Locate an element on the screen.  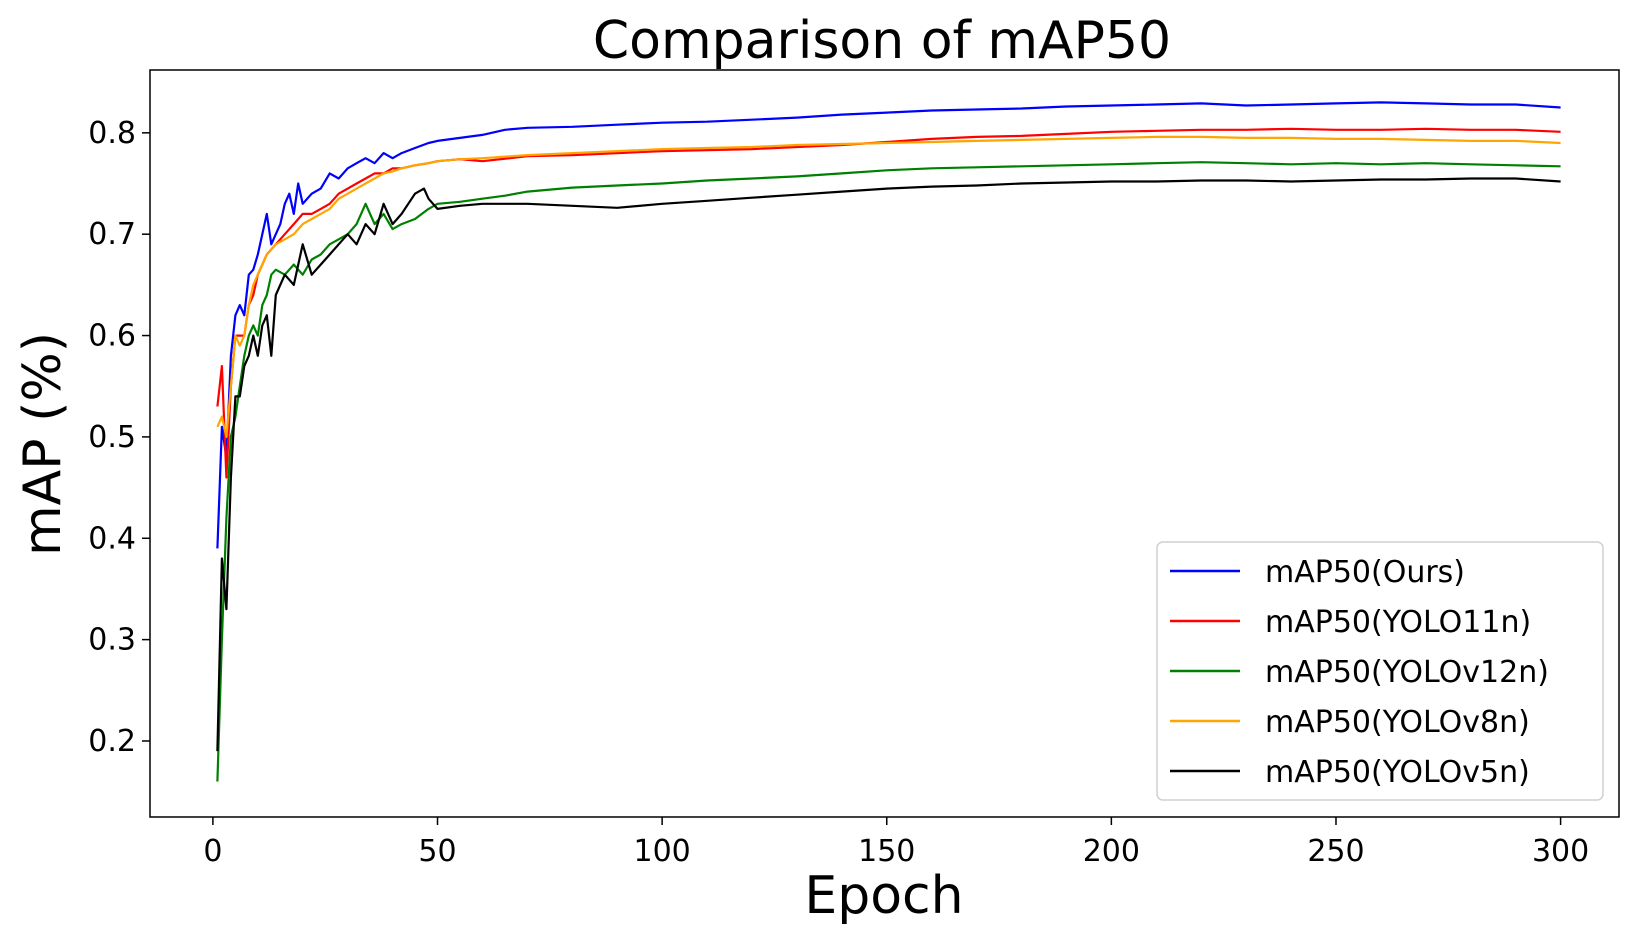
y-tick-label: 0.4 is located at coordinates (112, 538).